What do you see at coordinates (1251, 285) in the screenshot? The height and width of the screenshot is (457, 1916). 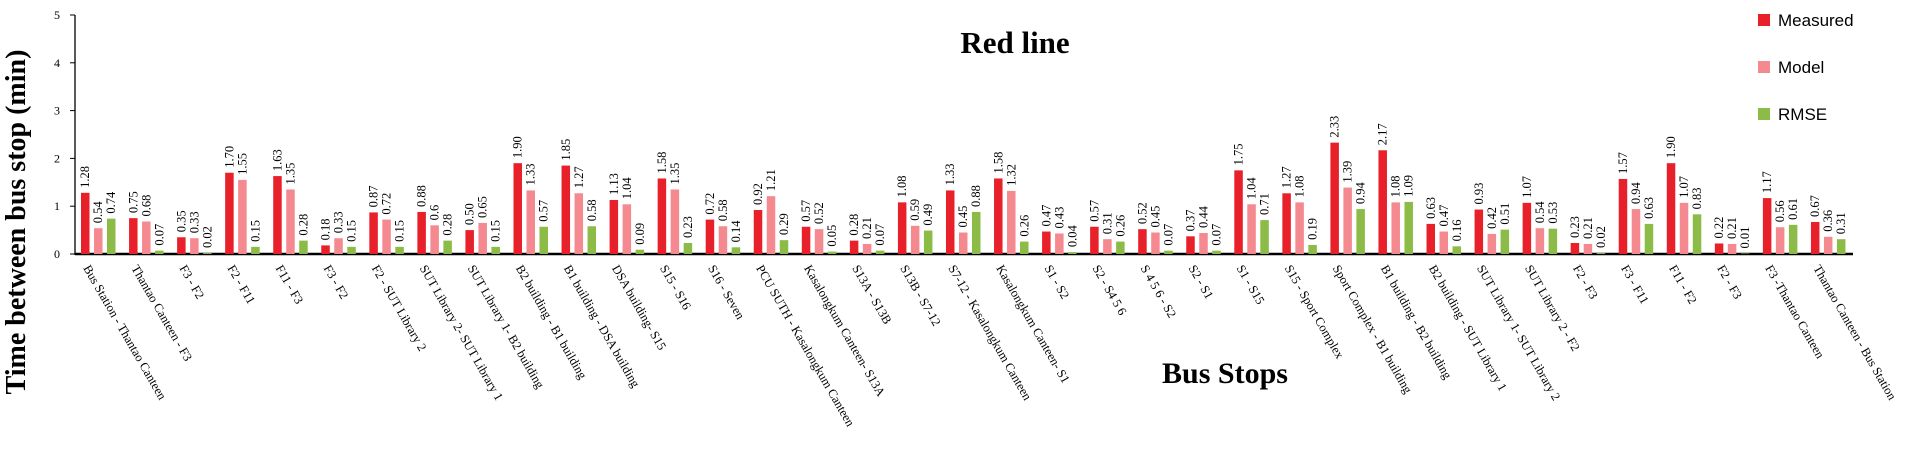 I see `category-label: S1 - S15` at bounding box center [1251, 285].